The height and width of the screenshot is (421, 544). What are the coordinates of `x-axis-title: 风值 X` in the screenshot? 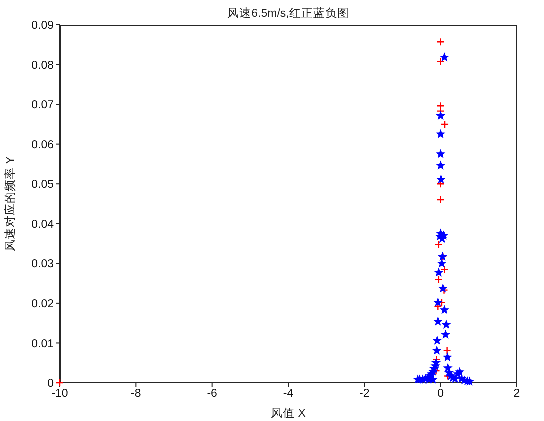 It's located at (288, 413).